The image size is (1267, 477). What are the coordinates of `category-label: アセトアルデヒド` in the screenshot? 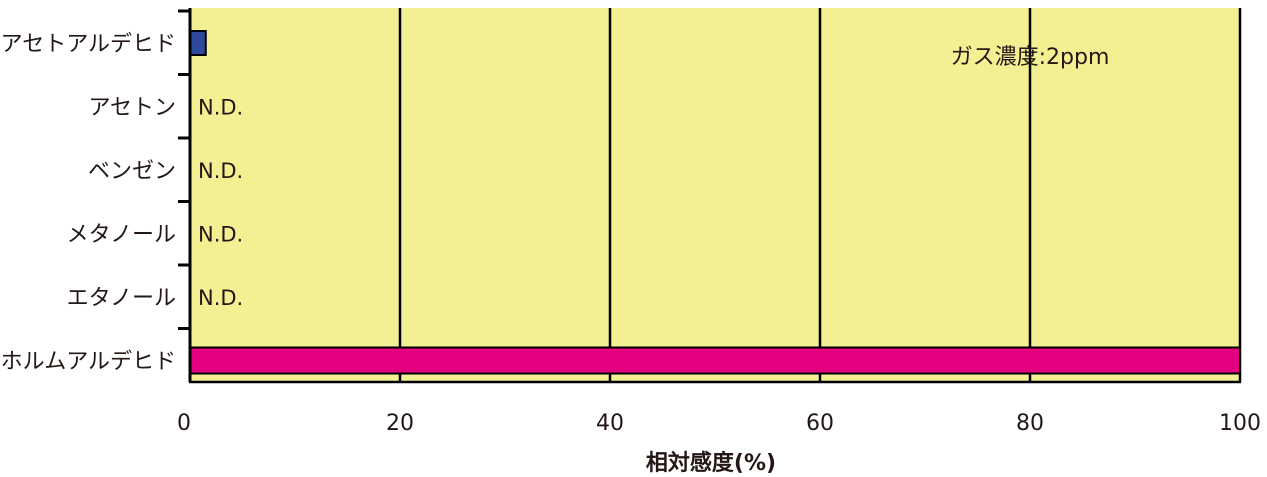 It's located at (88, 44).